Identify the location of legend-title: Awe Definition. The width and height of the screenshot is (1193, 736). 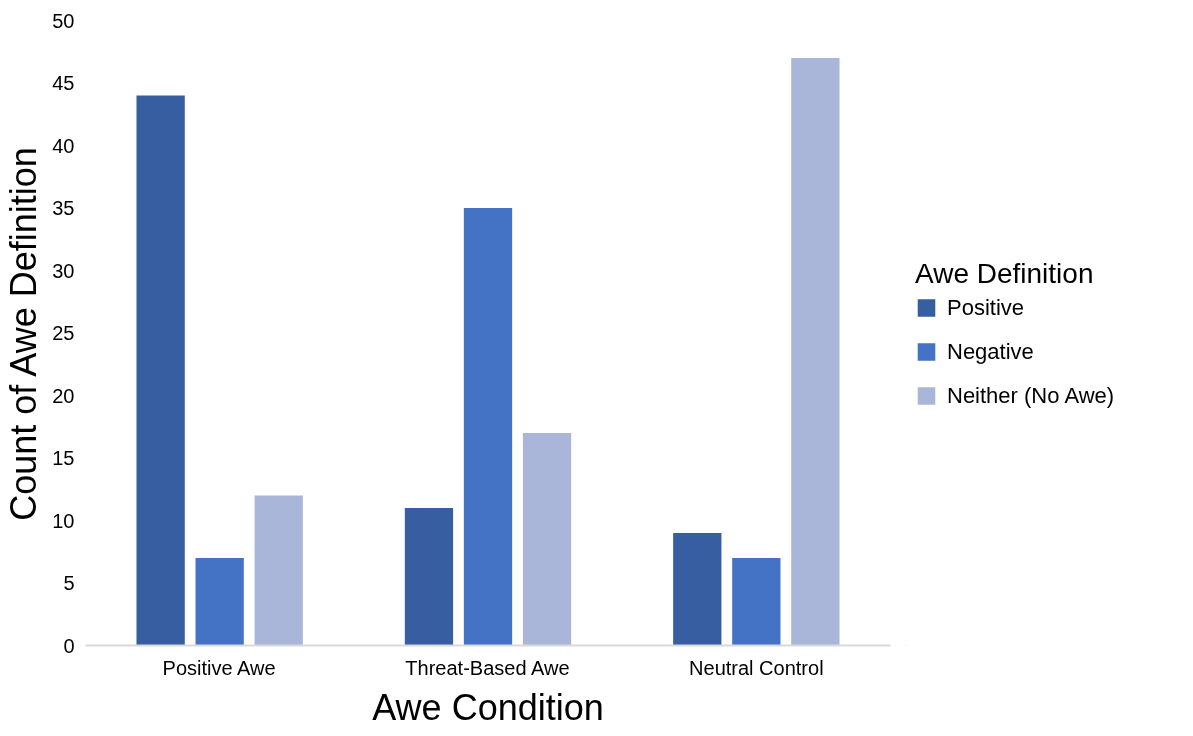
(1005, 273).